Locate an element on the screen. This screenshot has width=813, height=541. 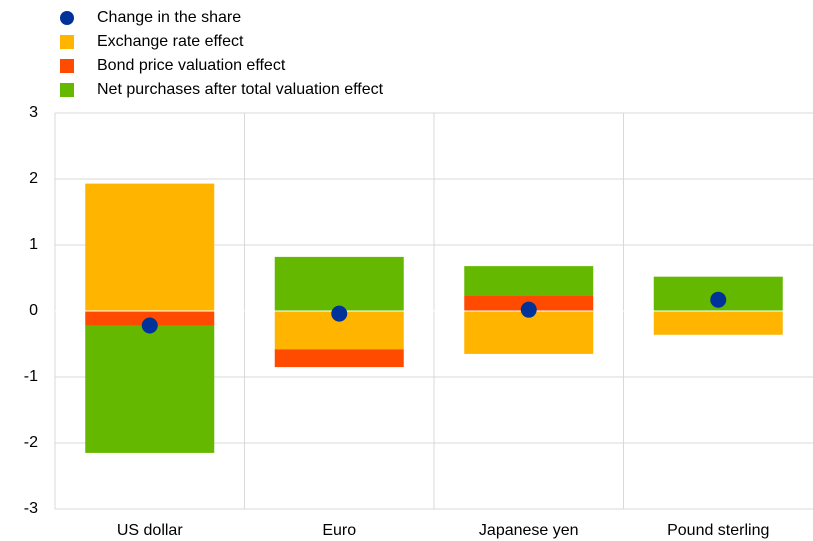
legend-label: Change in the share is located at coordinates (169, 17).